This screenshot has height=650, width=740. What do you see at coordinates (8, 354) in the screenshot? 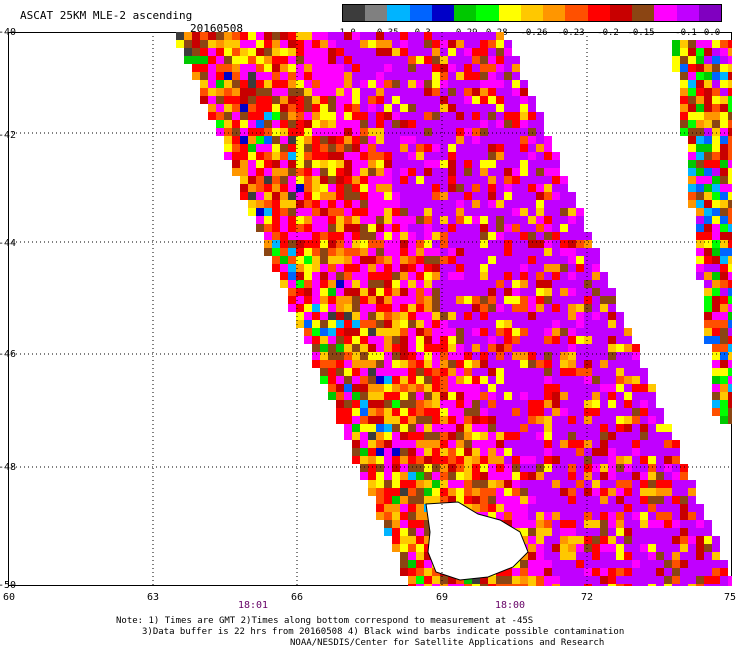
I see `lat-label-46: -46` at bounding box center [8, 354].